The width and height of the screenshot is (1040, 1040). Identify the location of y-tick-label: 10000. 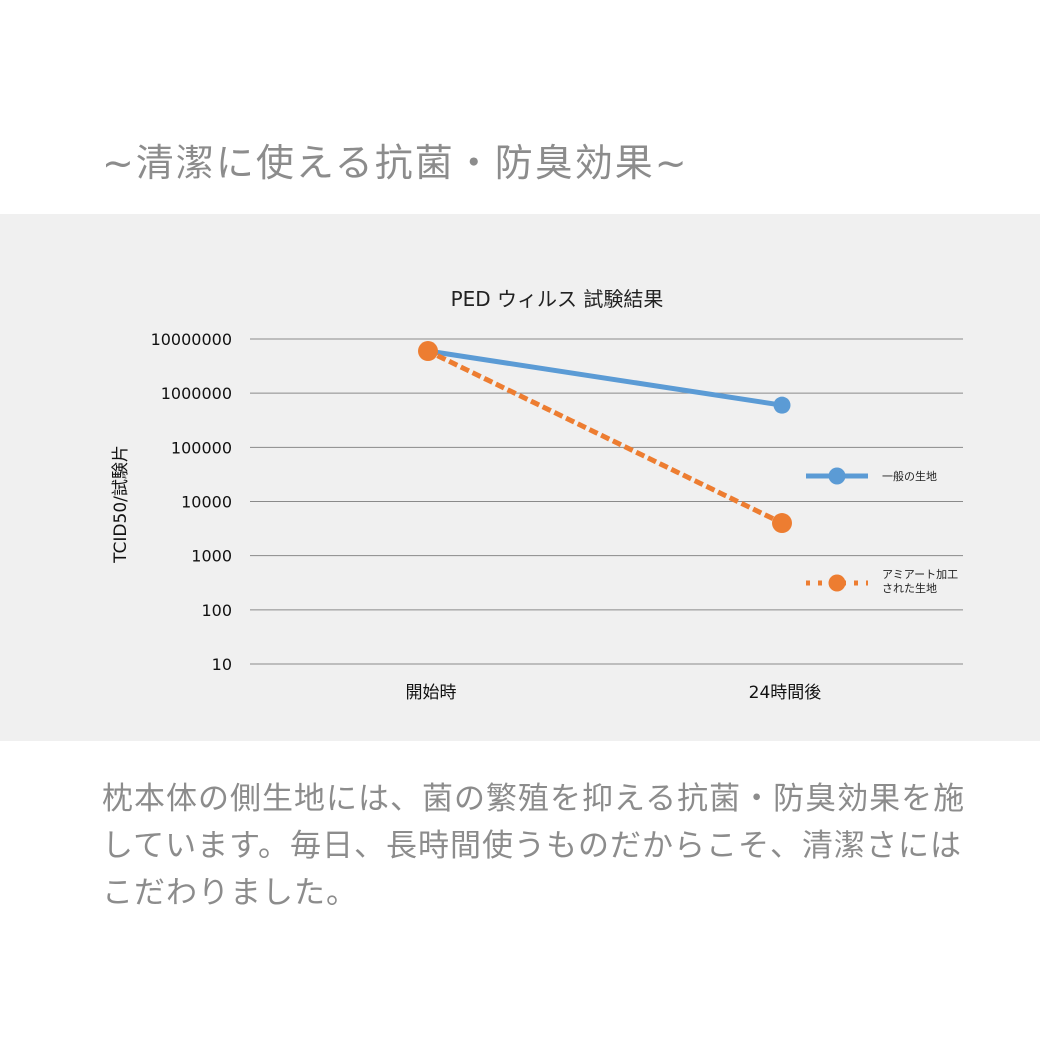
(206, 502).